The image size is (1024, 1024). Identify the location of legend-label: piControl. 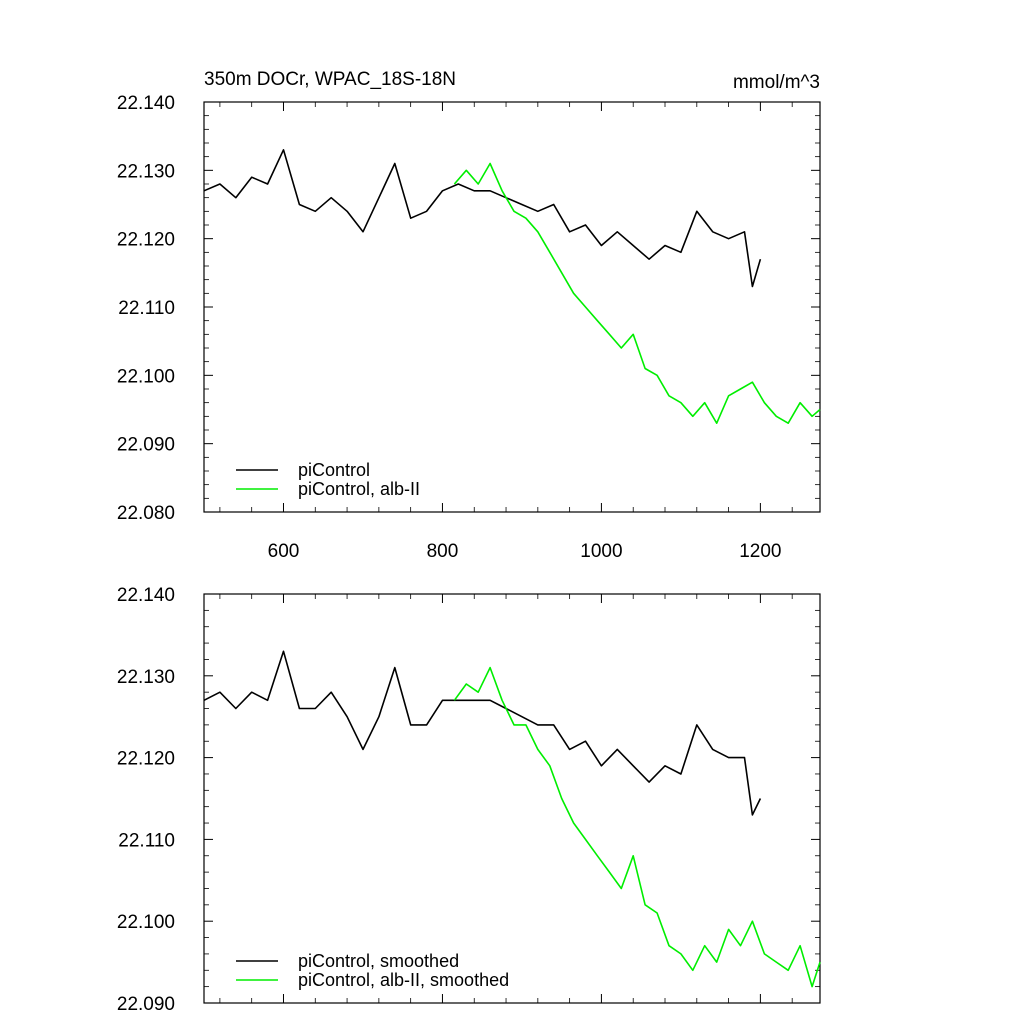
(334, 470).